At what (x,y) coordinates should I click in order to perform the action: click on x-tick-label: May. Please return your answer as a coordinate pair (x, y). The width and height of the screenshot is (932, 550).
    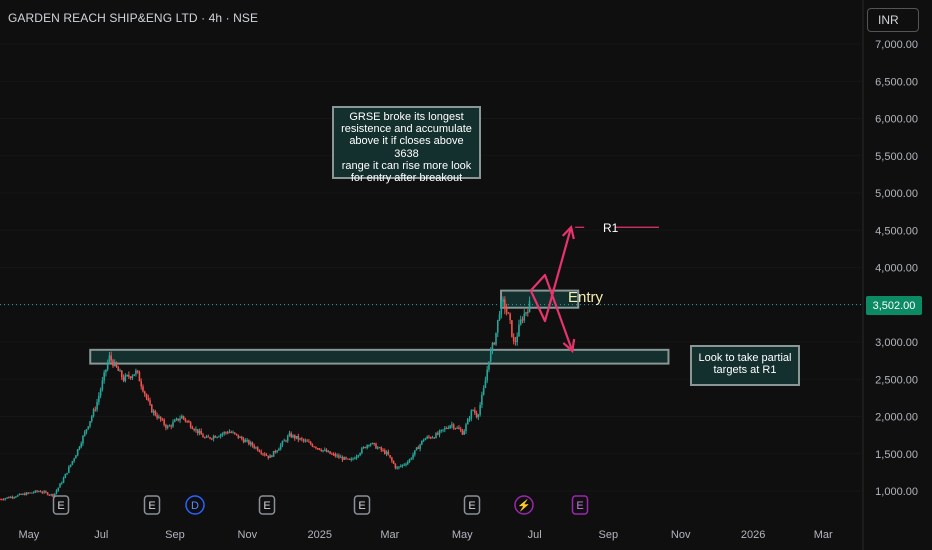
    Looking at the image, I should click on (28, 535).